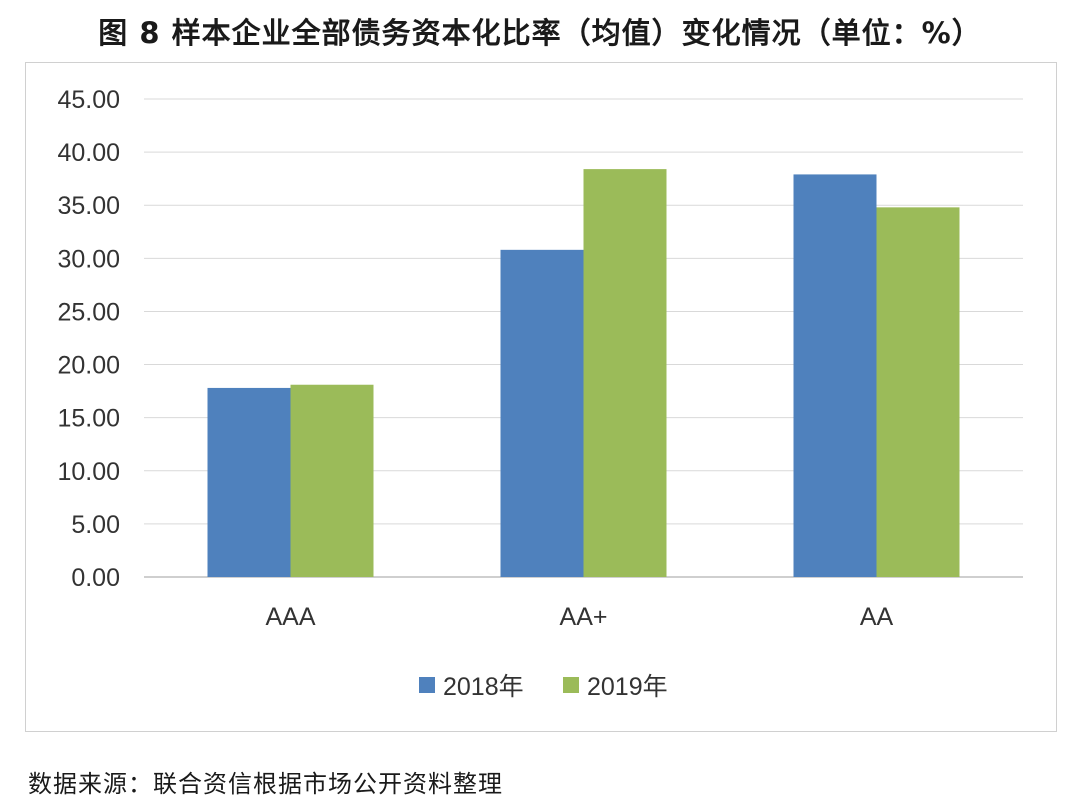 The height and width of the screenshot is (808, 1080). Describe the element at coordinates (877, 617) in the screenshot. I see `x-tick-label: AA` at that location.